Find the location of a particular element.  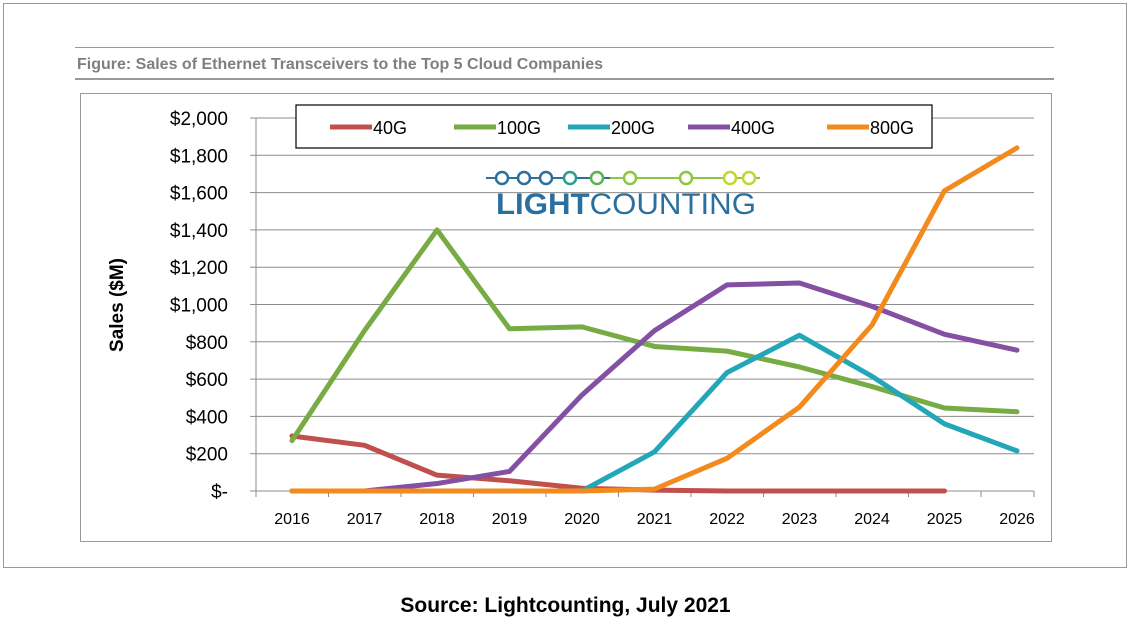

x-tick-label: 2020 is located at coordinates (582, 519).